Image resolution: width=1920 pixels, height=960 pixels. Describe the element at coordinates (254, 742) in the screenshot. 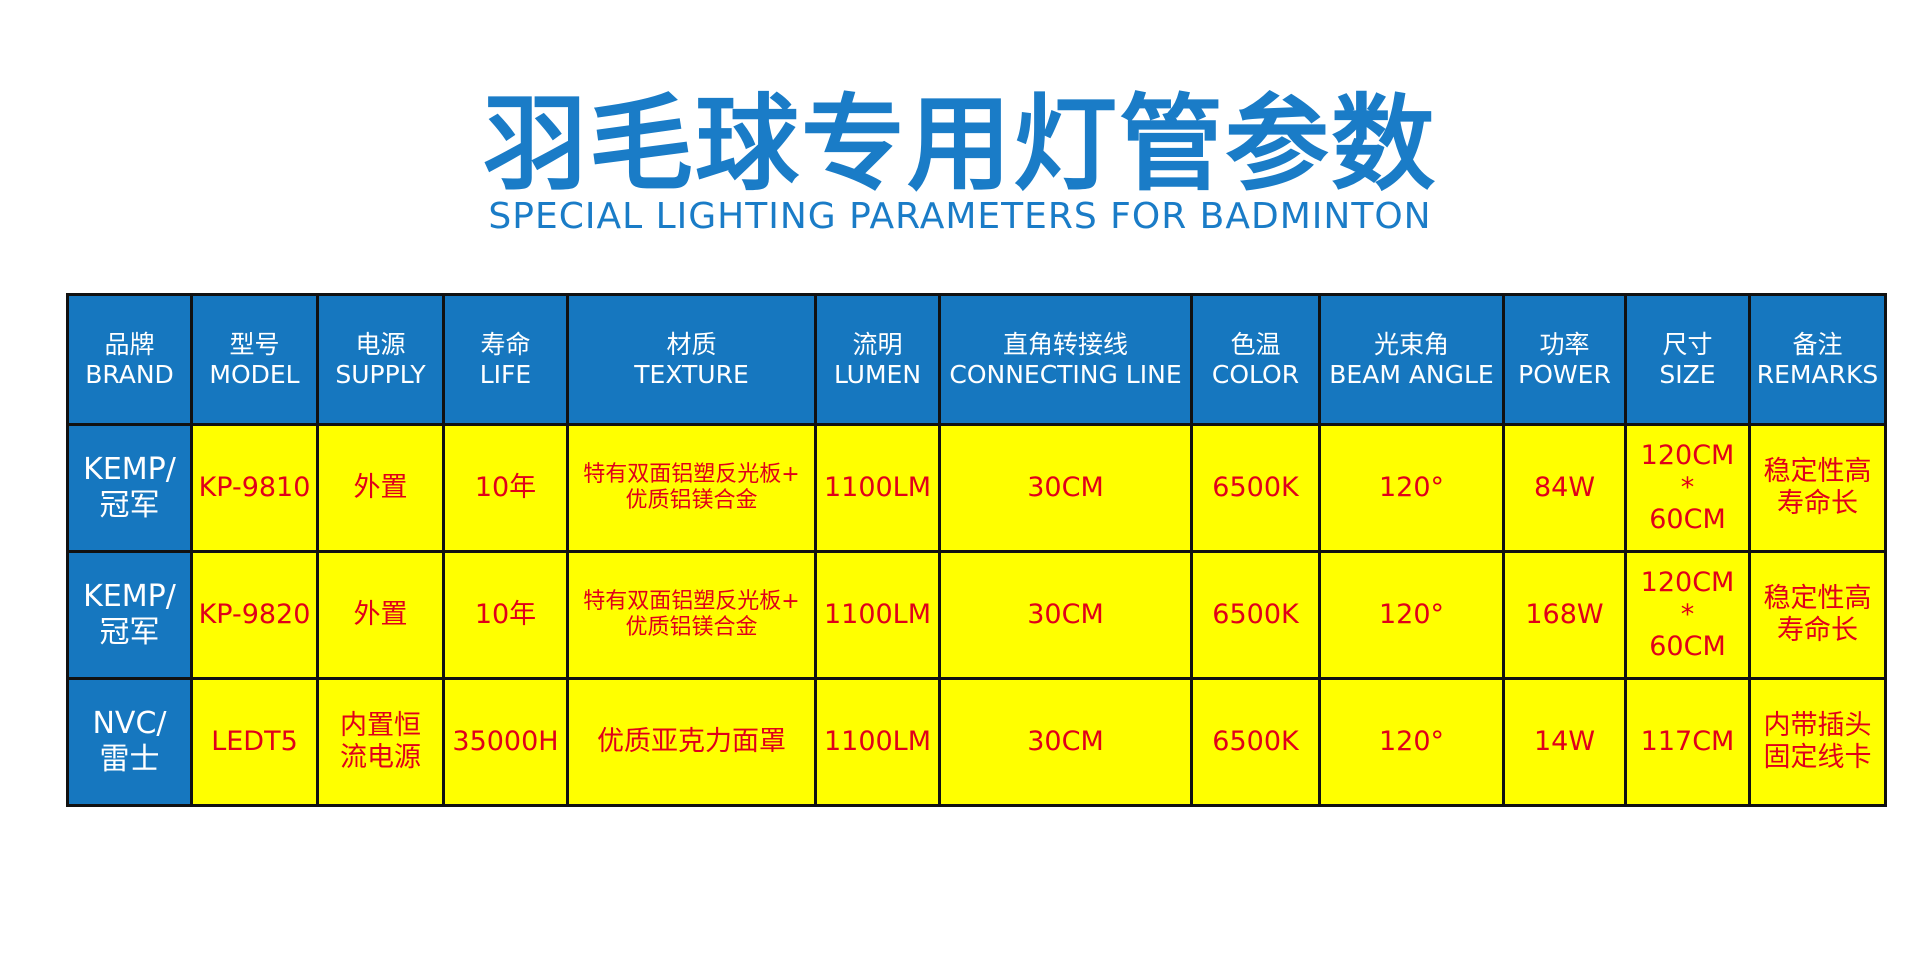

I see `model-cell: LEDT5` at that location.